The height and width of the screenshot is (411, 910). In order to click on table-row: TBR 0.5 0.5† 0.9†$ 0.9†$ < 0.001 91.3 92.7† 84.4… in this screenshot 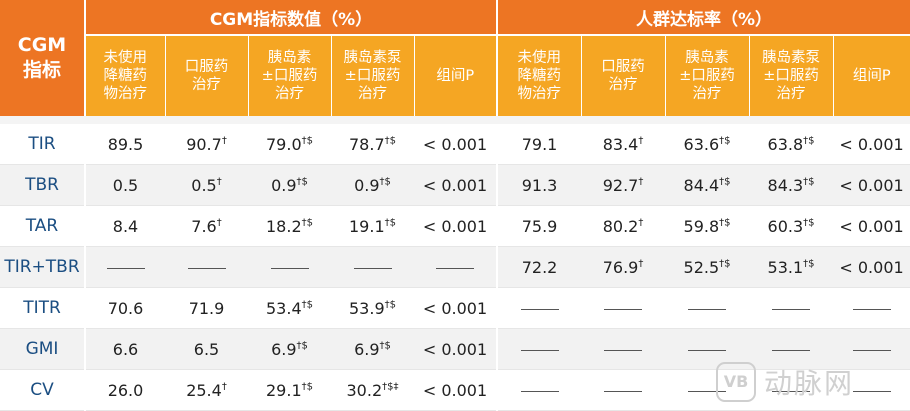, I will do `click(455, 185)`.